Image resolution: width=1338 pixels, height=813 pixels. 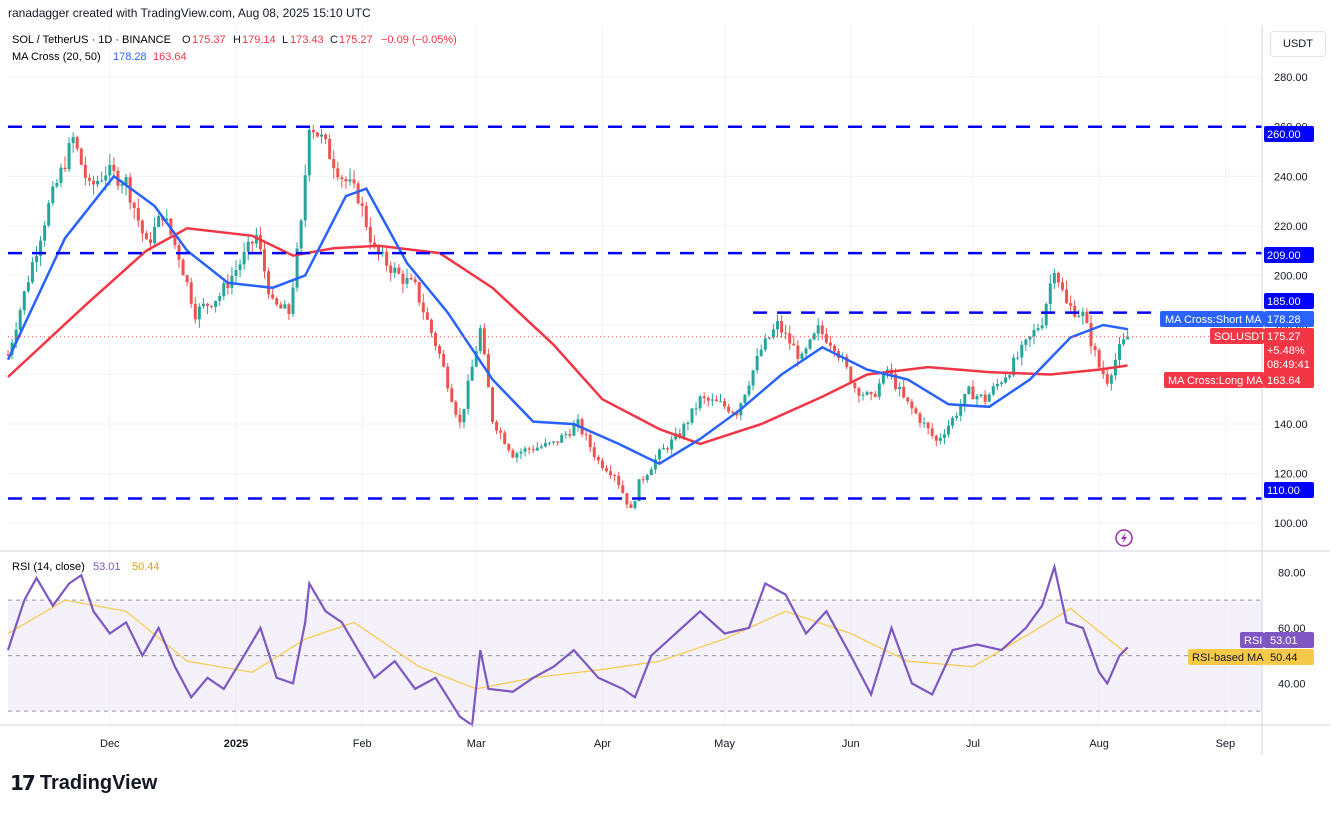 I want to click on tradingview-logo: 17 TradingView, so click(x=83, y=783).